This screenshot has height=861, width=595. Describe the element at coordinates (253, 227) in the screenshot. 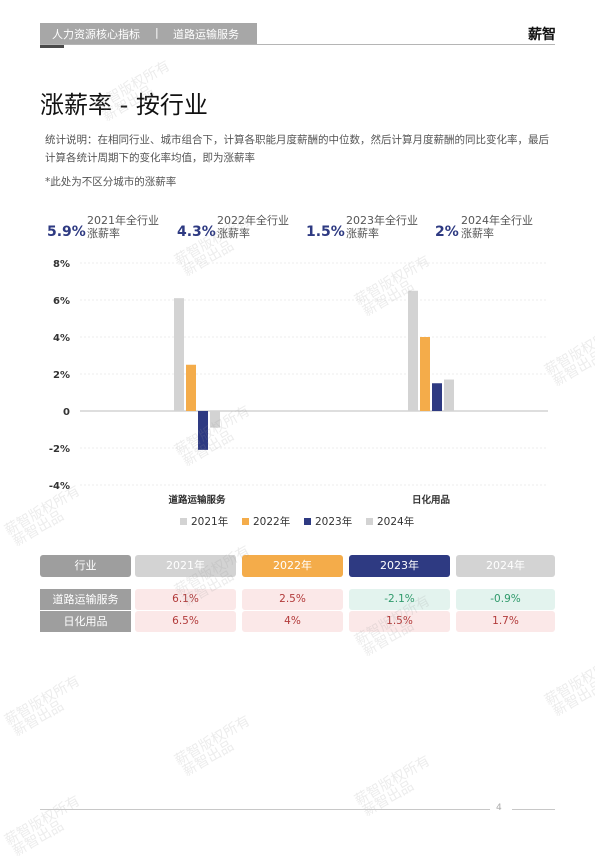

I see `kpi-label: 2022年全行业 涨薪率` at that location.